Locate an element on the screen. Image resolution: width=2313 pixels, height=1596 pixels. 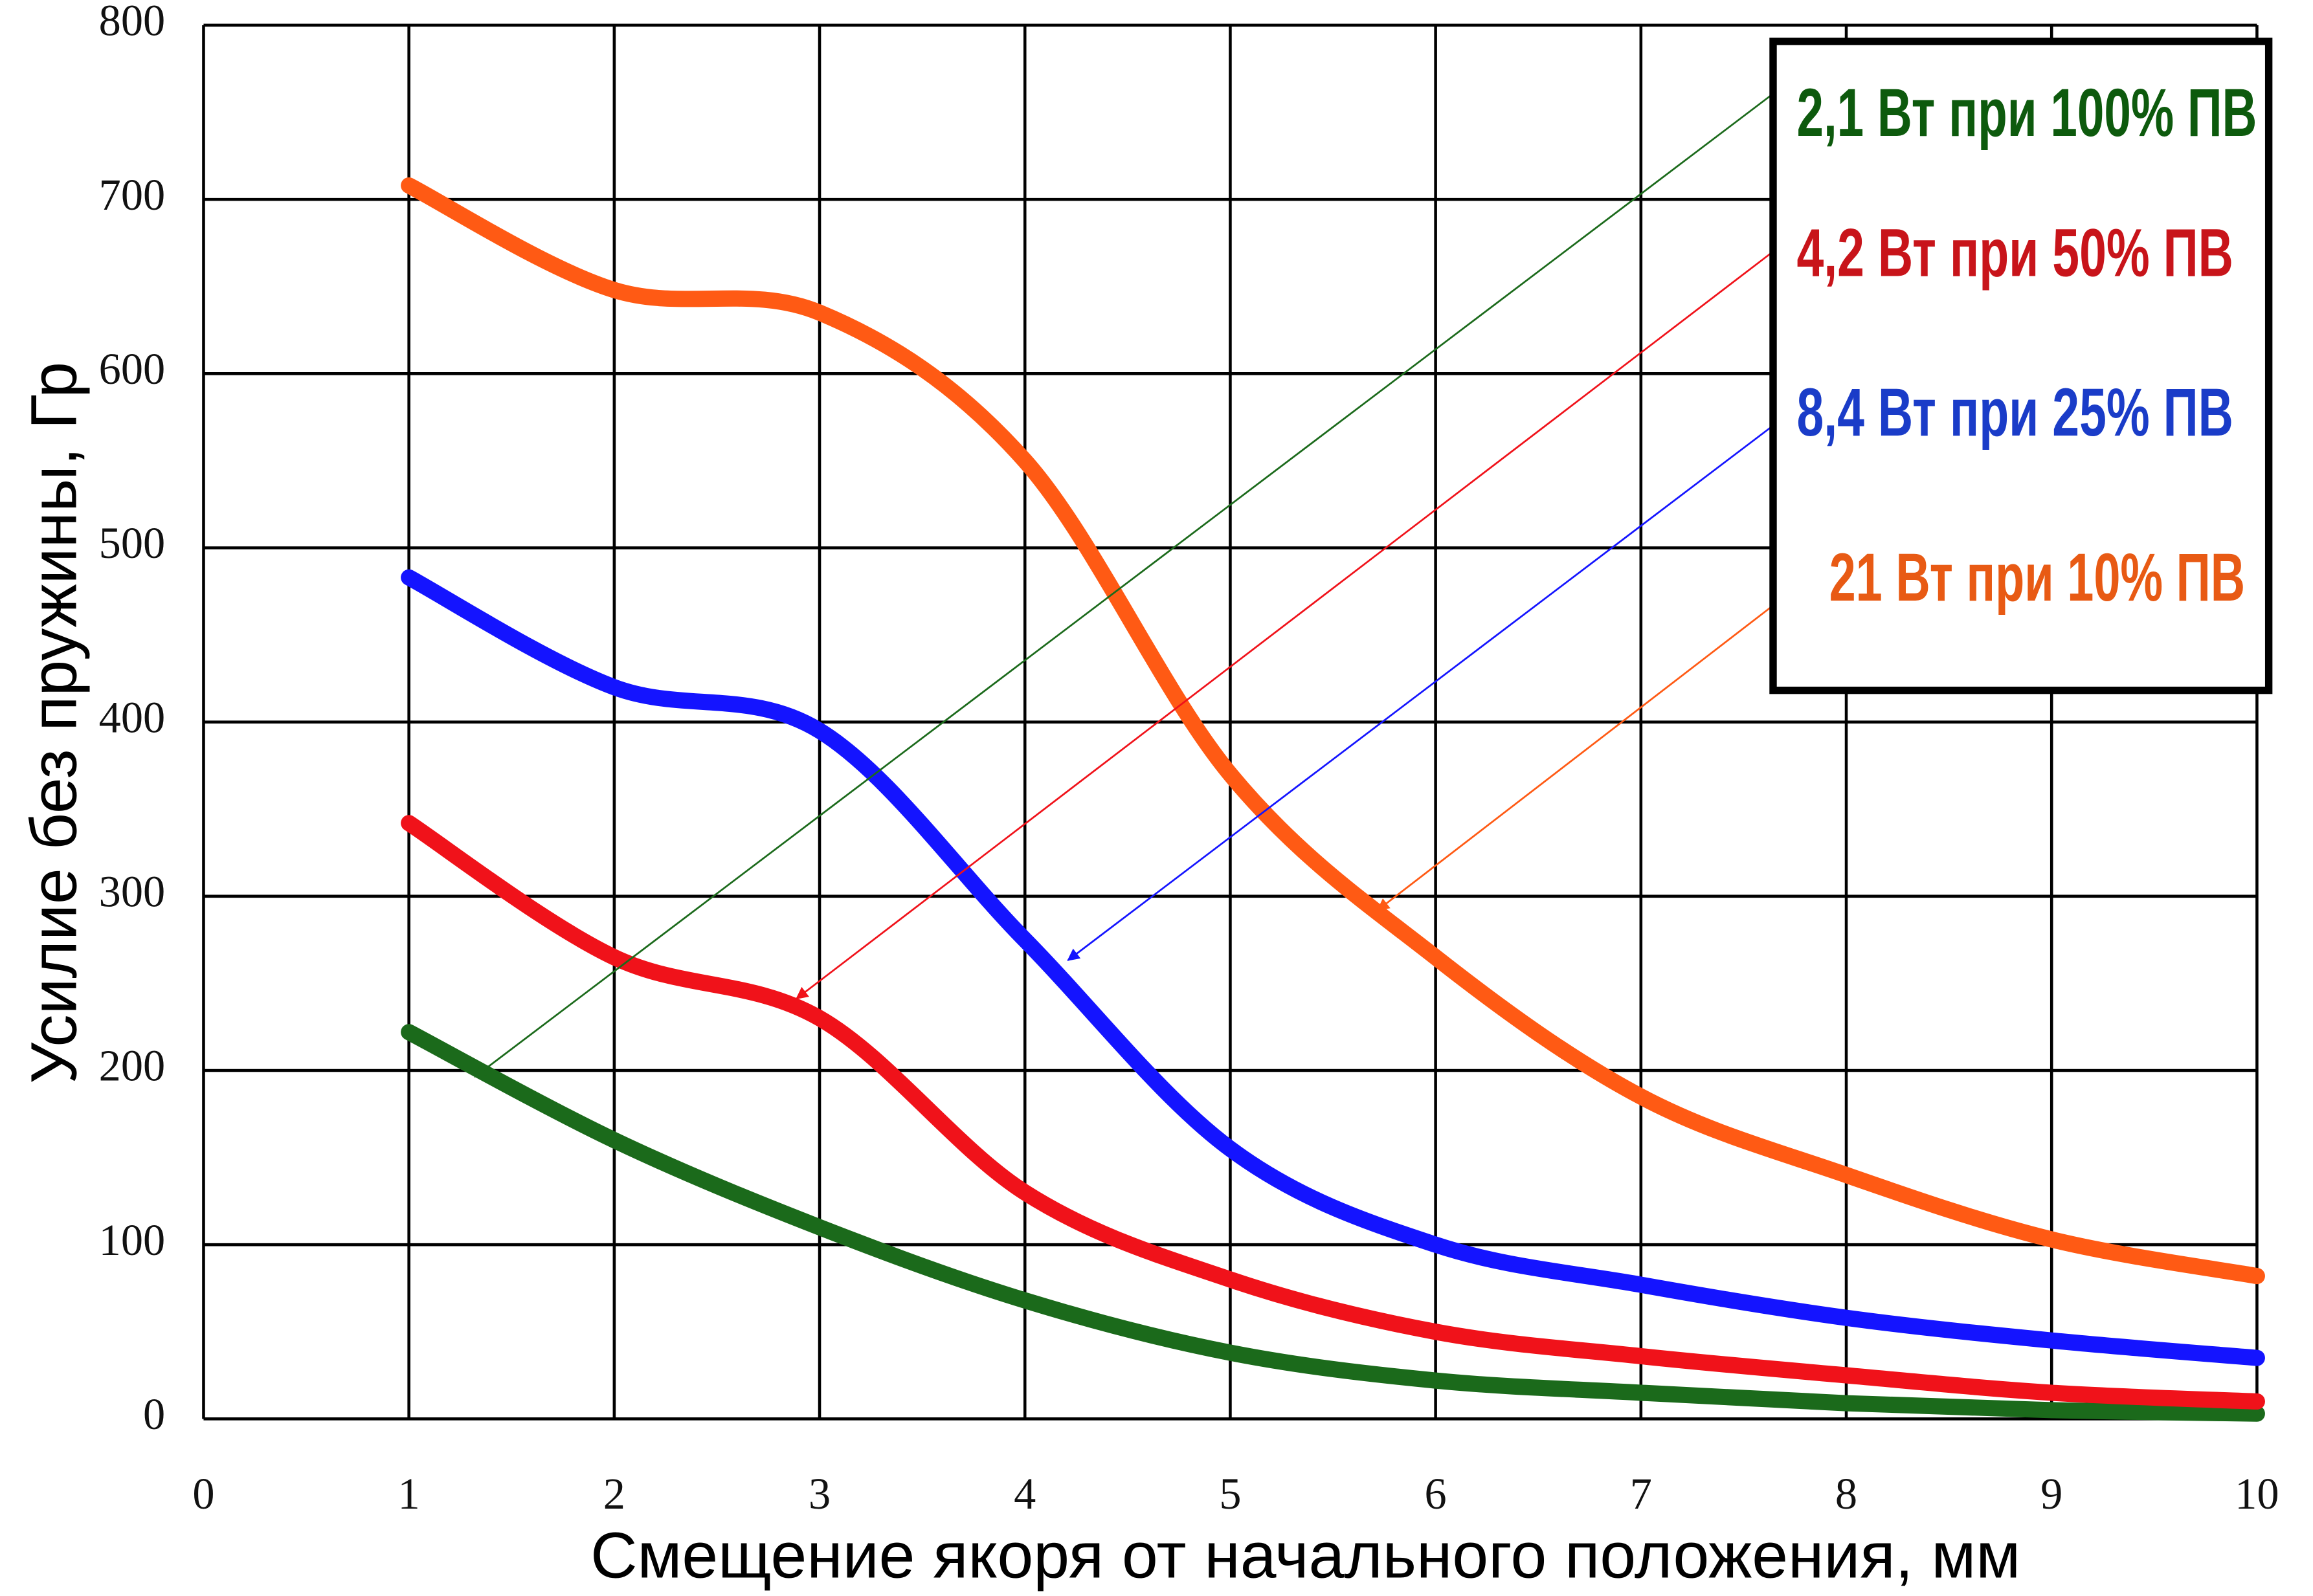
y-tick-label: 700 is located at coordinates (132, 195).